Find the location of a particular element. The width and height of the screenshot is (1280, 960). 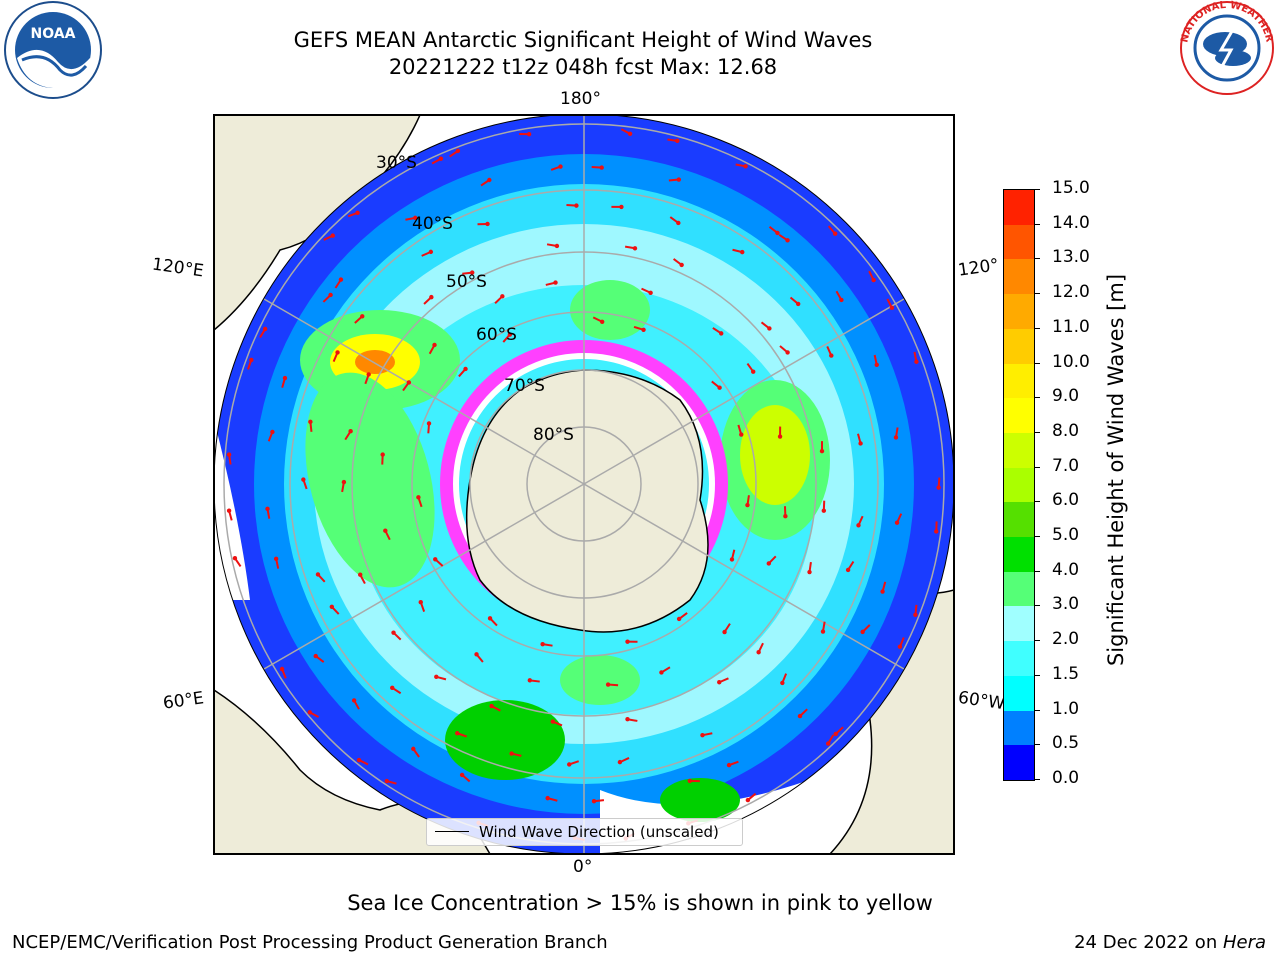

lat-label-60s: 60°S is located at coordinates (496, 335).